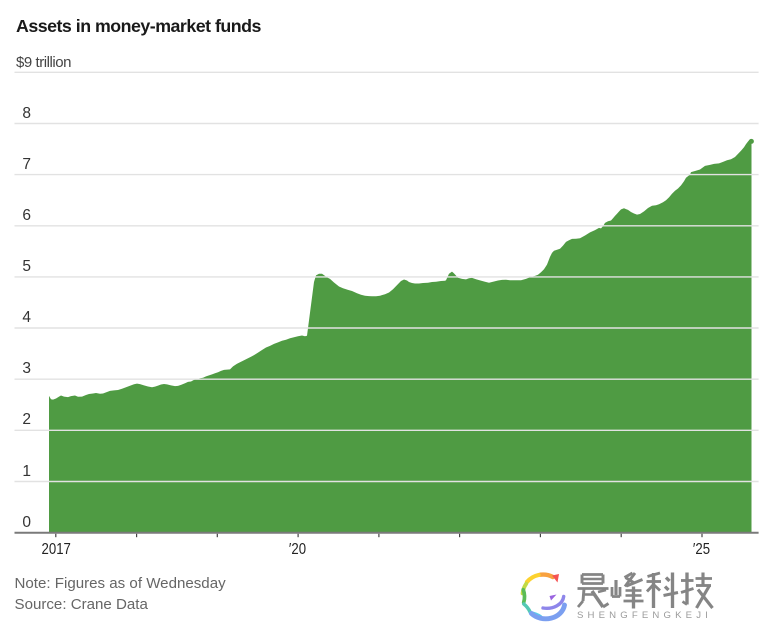 Image resolution: width=767 pixels, height=622 pixels. Describe the element at coordinates (644, 615) in the screenshot. I see `svg-text: SHENGFENGKEJI` at that location.